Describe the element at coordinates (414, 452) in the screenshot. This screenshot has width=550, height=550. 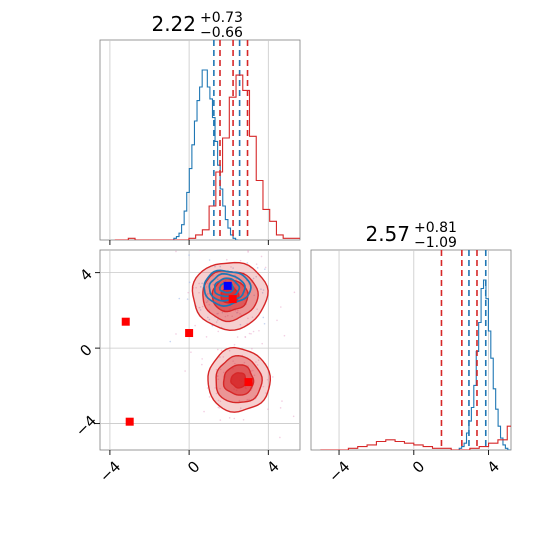
I see `right-marginal-ticks` at that location.